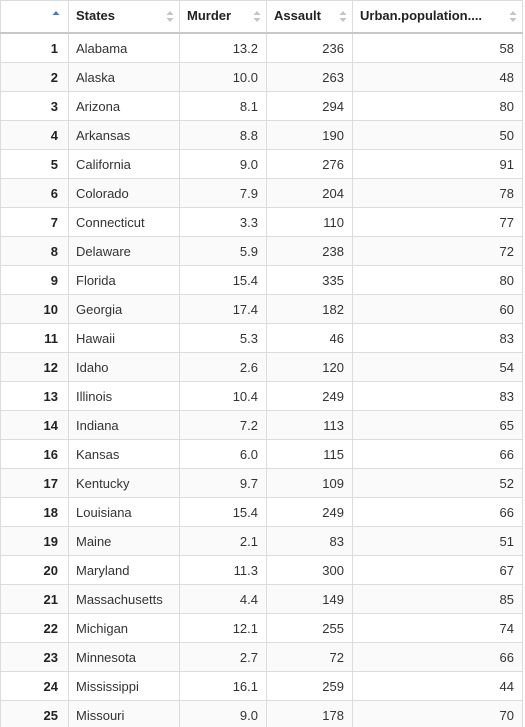  Describe the element at coordinates (223, 657) in the screenshot. I see `murder-cell: 2.7` at that location.